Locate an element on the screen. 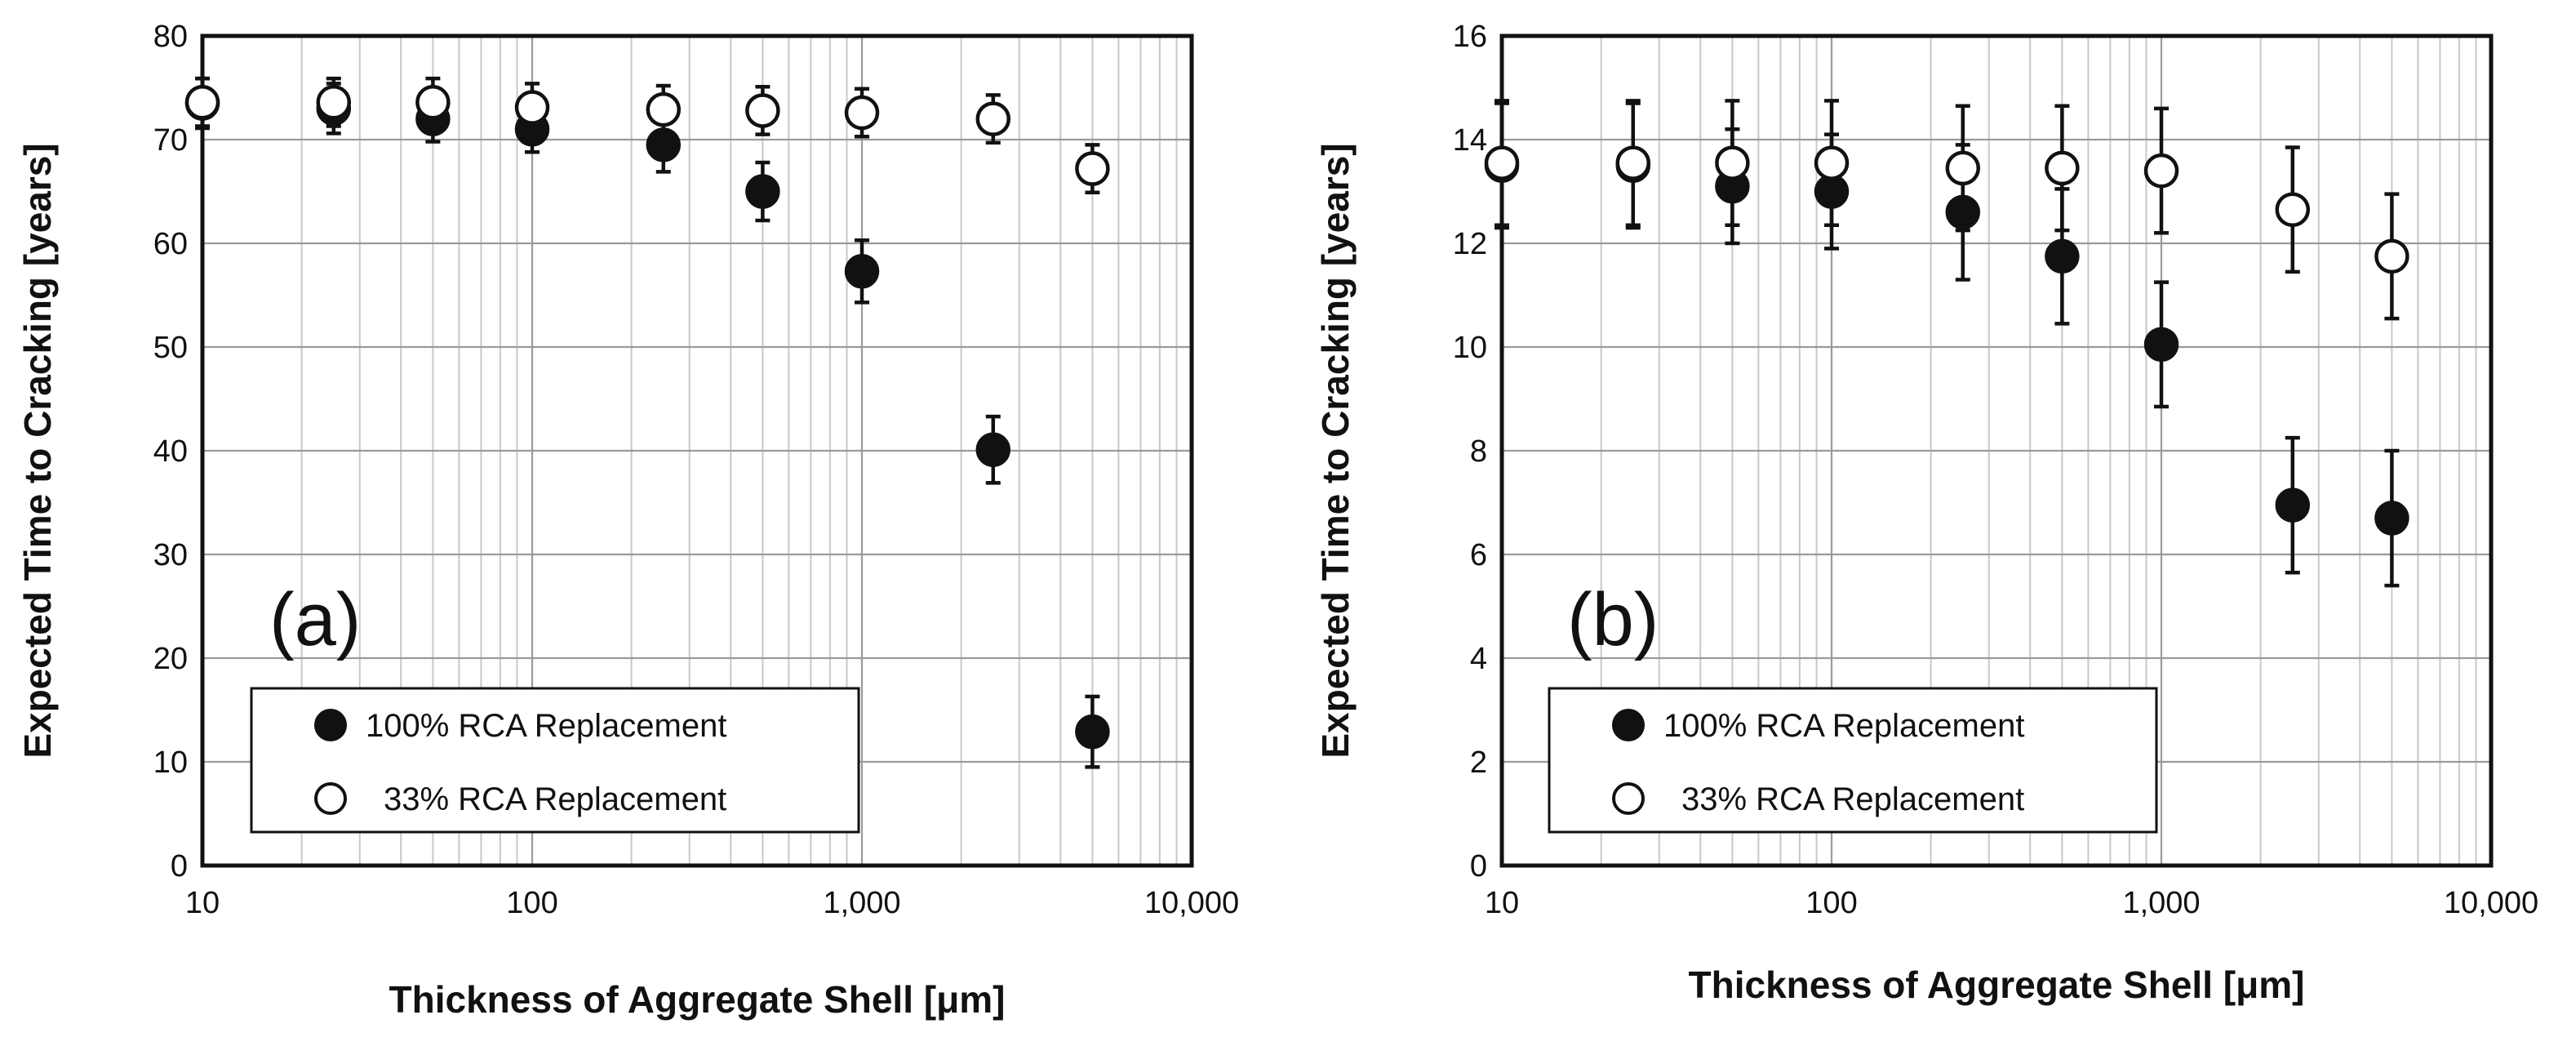 The width and height of the screenshot is (2576, 1037). y-axis-title-a: Expected Time to Cracking [years] is located at coordinates (37, 450).